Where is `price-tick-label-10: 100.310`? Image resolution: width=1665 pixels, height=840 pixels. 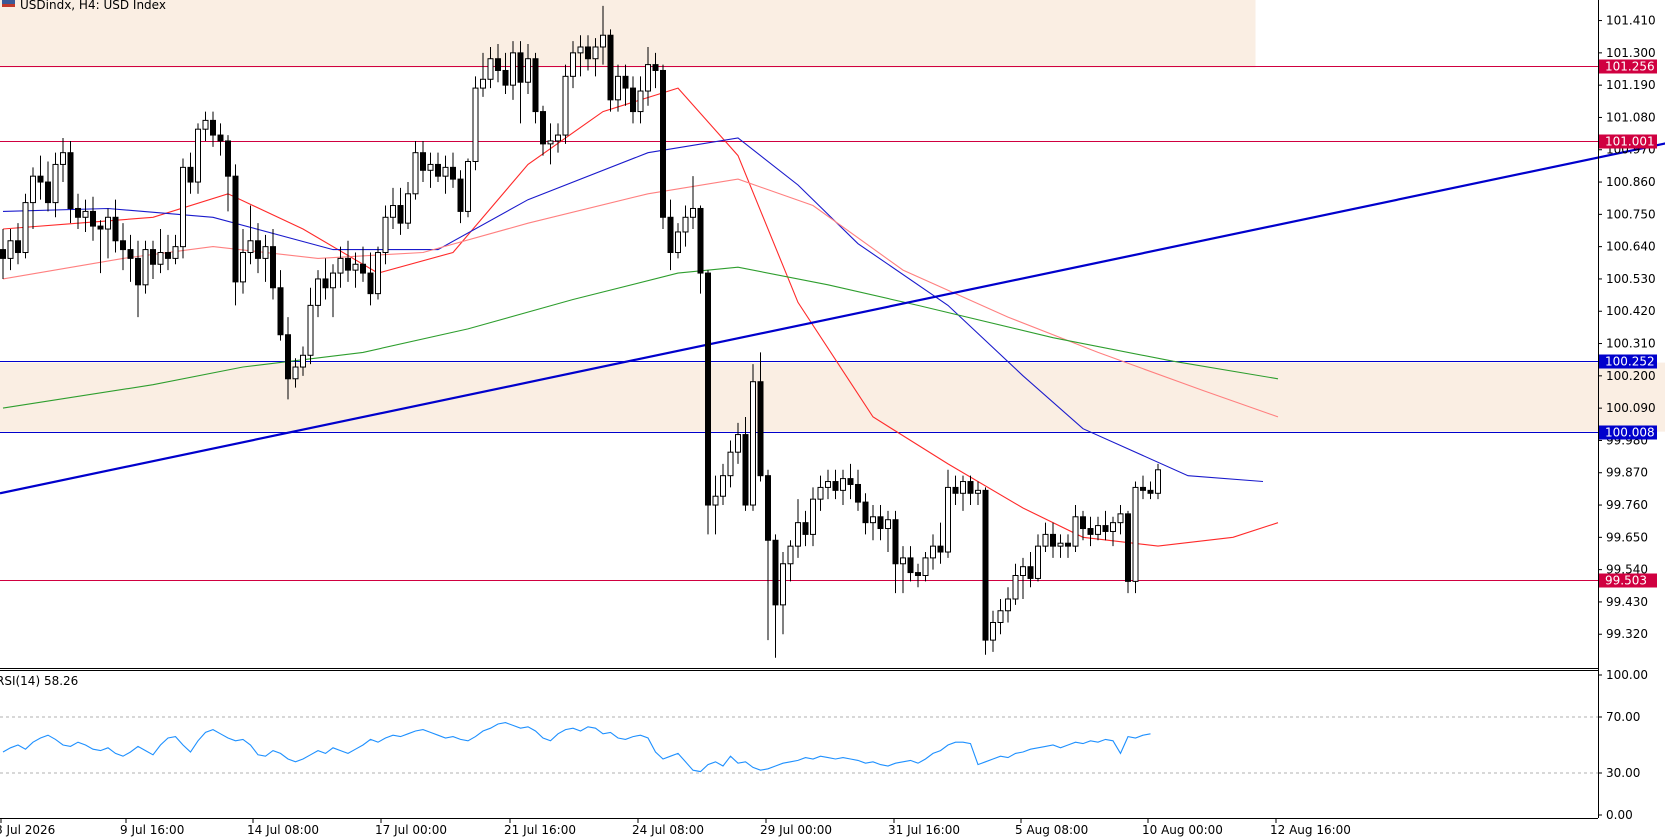
price-tick-label-10: 100.310 is located at coordinates (1631, 344).